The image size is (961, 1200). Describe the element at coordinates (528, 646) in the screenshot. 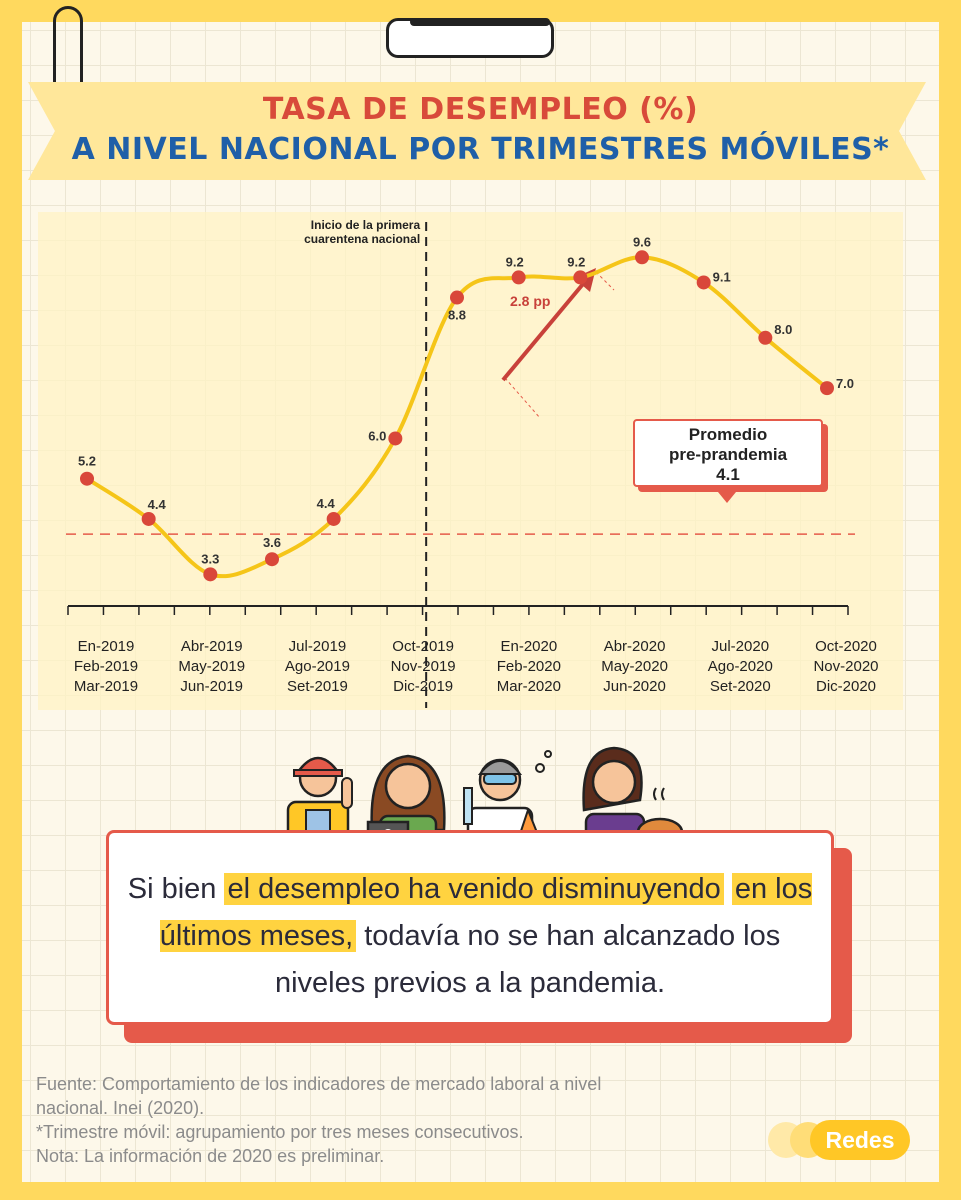

I see `x-tick-label: En-2020` at that location.